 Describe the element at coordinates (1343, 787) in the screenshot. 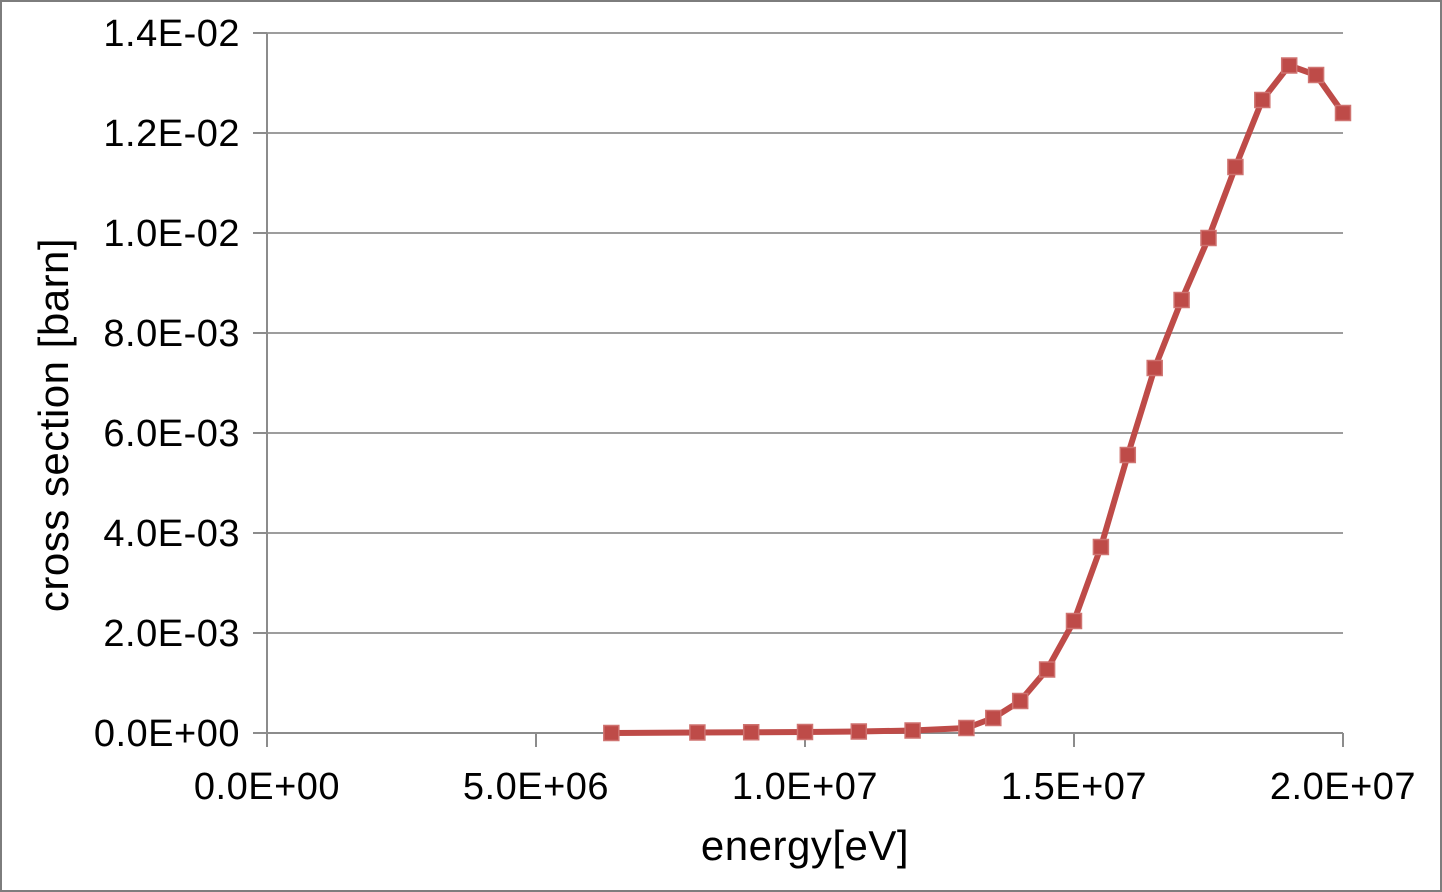

I see `x-tick-label: 2.0E+07` at that location.